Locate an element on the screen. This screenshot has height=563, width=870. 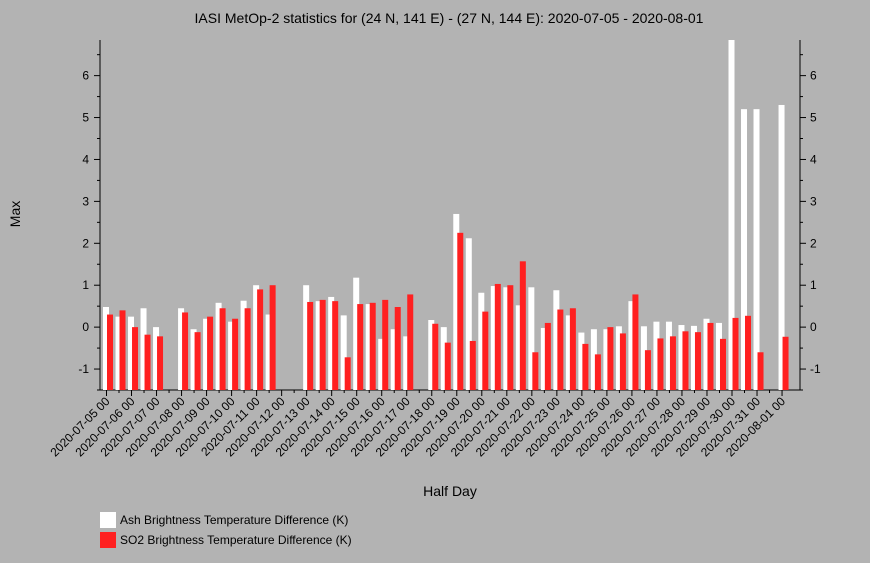
y-tick-label-left: 6 is located at coordinates (85, 76).